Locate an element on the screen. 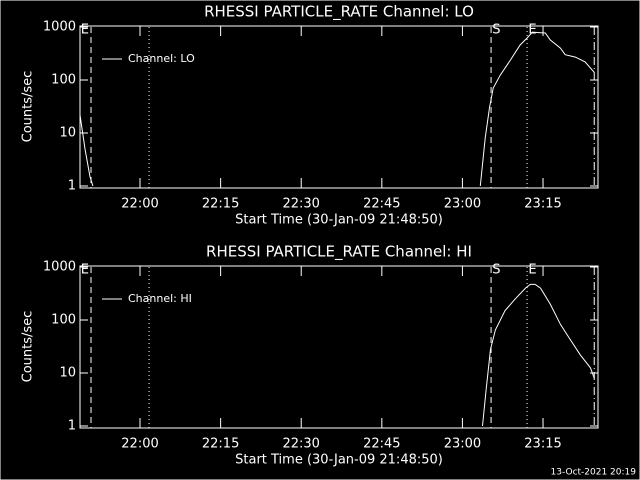  chart-title: RHESSI PARTICLE_RATE Channel: HI is located at coordinates (339, 252).